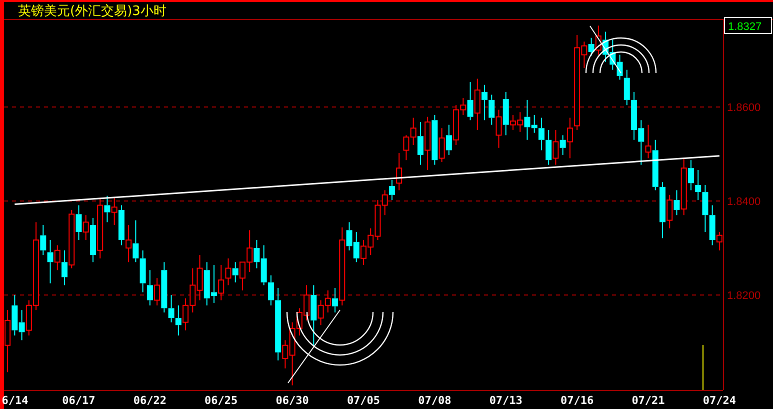 Image resolution: width=773 pixels, height=409 pixels. What do you see at coordinates (505, 400) in the screenshot?
I see `x-tick-label: 07/13` at bounding box center [505, 400].